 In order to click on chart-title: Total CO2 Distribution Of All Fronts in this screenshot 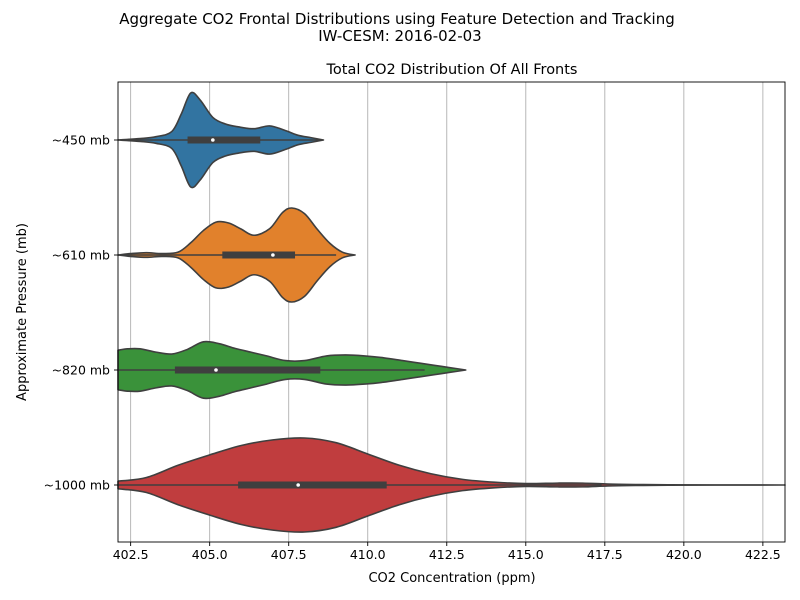, I will do `click(452, 70)`.